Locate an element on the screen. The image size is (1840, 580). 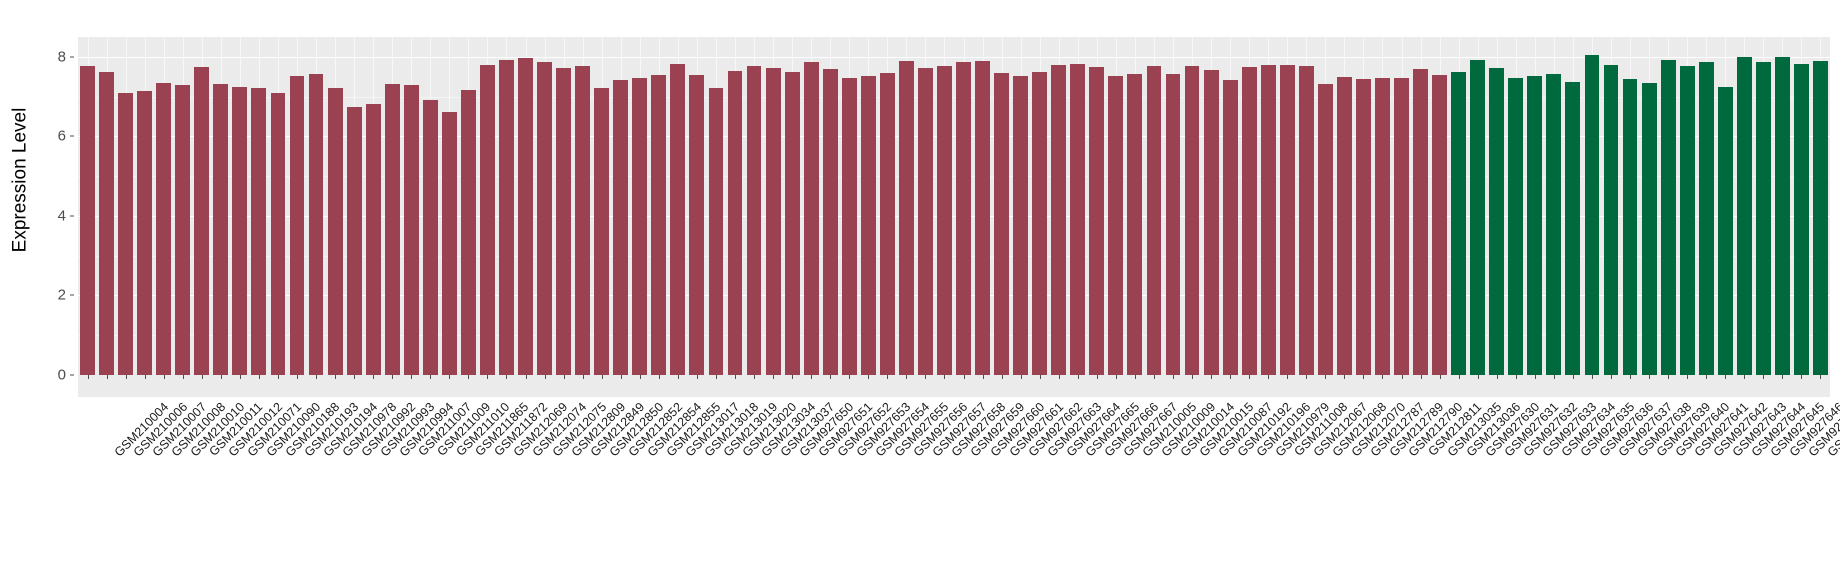
y-axis-tick-label: 6 is located at coordinates (61, 136).